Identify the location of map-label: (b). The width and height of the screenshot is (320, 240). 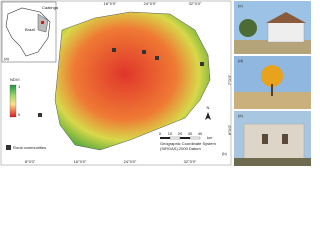
(225, 153).